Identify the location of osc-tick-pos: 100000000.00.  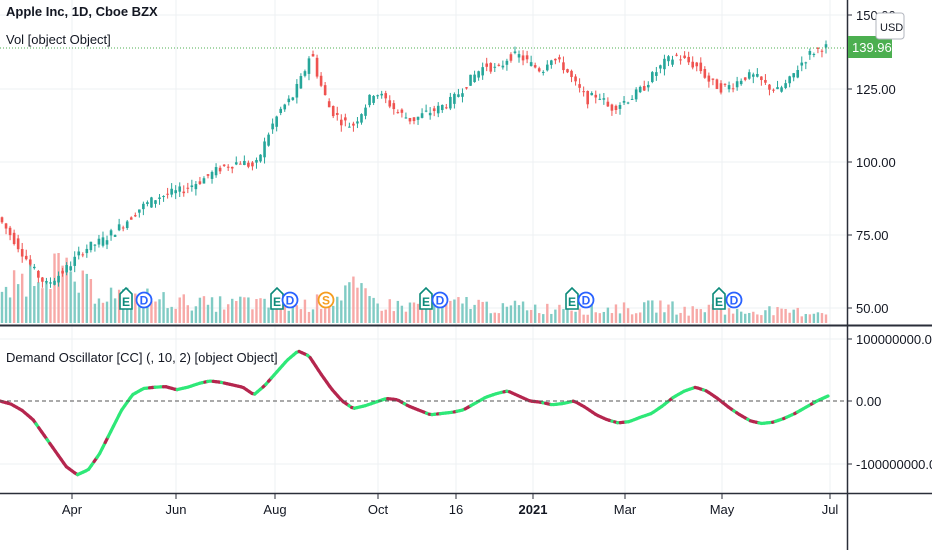
(894, 339).